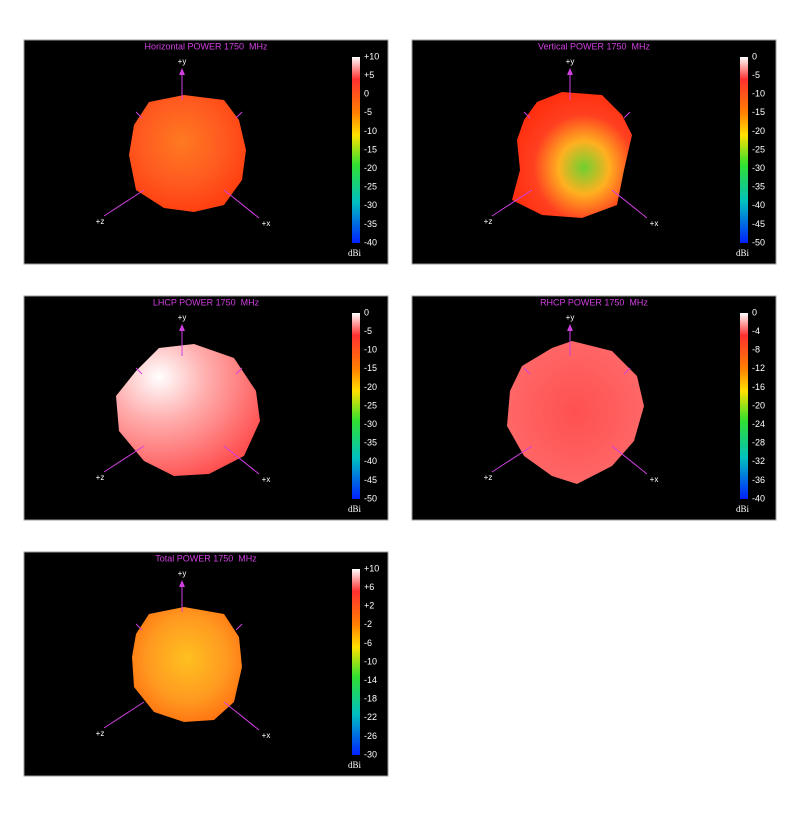 This screenshot has width=800, height=821. Describe the element at coordinates (368, 643) in the screenshot. I see `colorbar-tick-label: -6` at that location.